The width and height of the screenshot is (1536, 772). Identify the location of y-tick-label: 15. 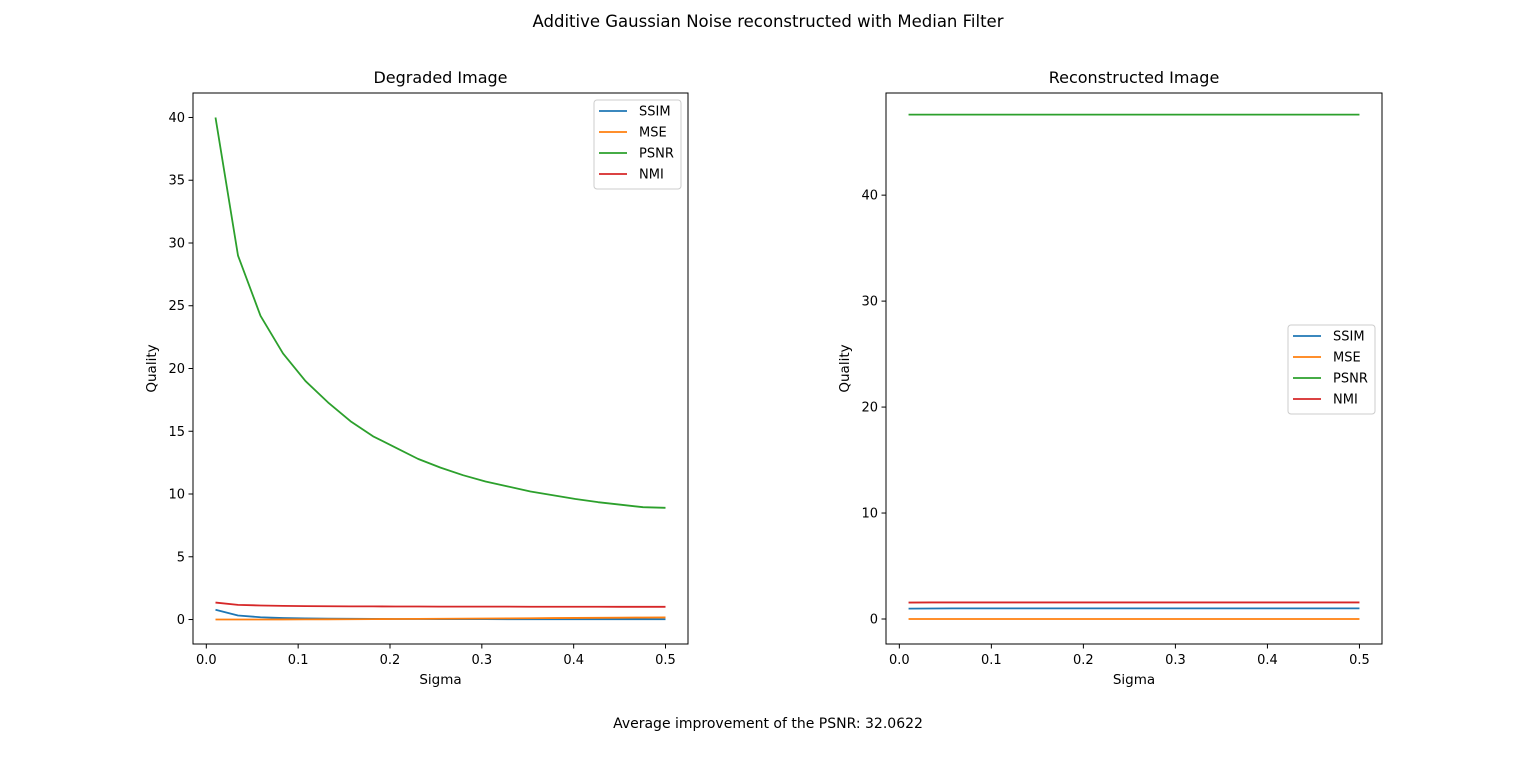
(176, 432).